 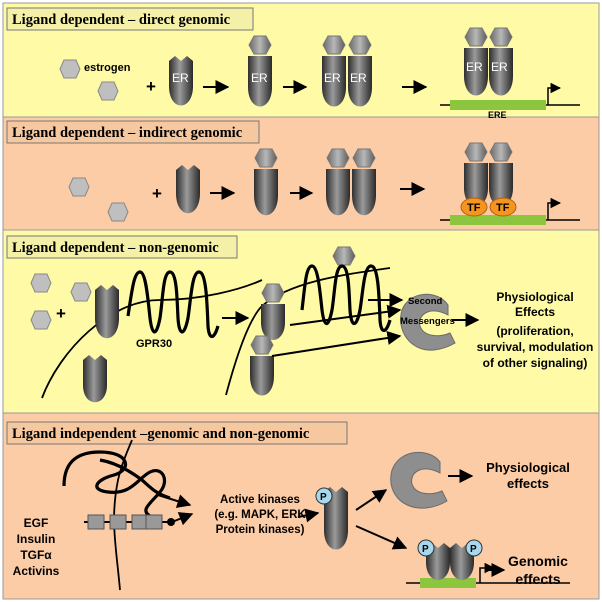 I want to click on panel-1-title-box, so click(x=130, y=19).